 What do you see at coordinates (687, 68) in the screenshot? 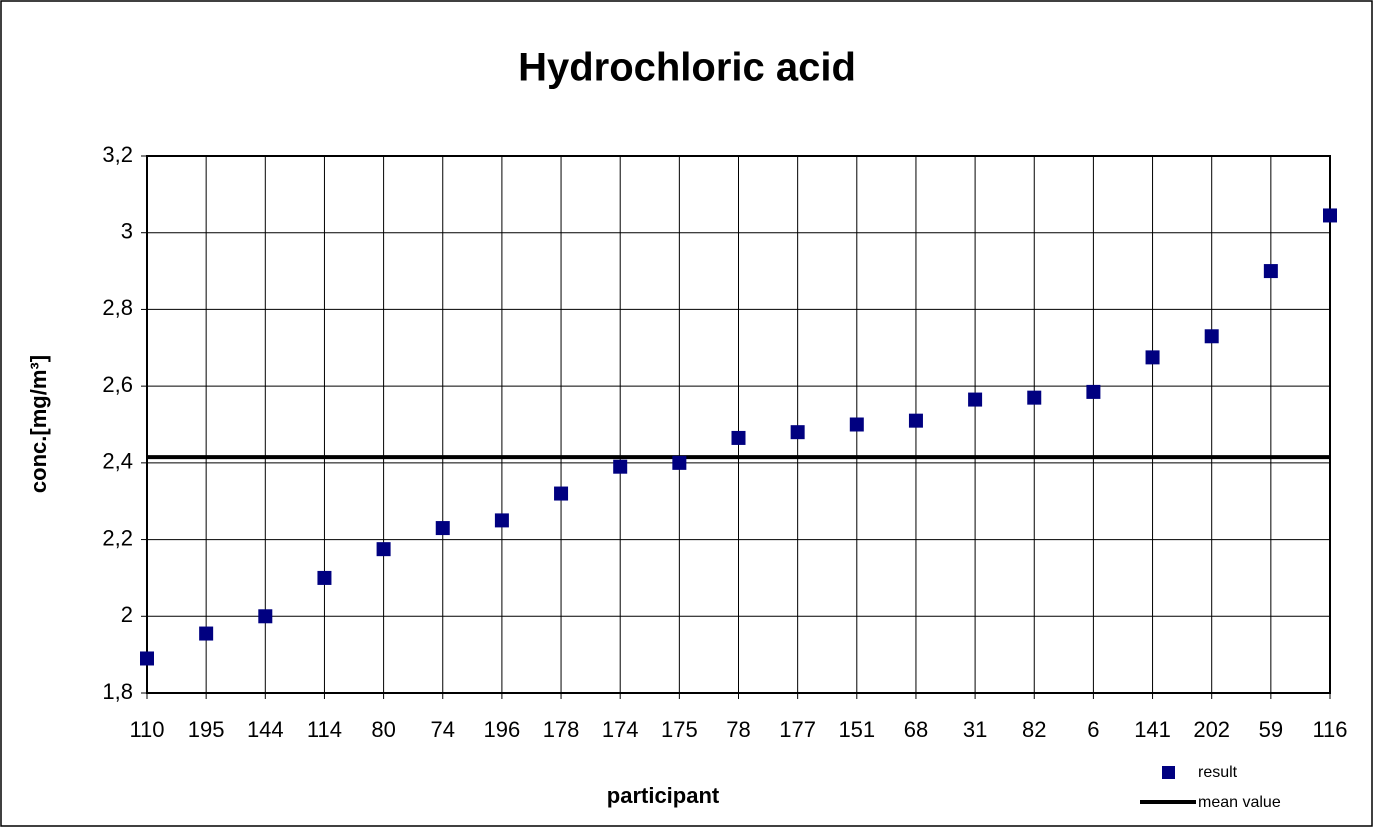
I see `chart-title: Hydrochloric acid` at bounding box center [687, 68].